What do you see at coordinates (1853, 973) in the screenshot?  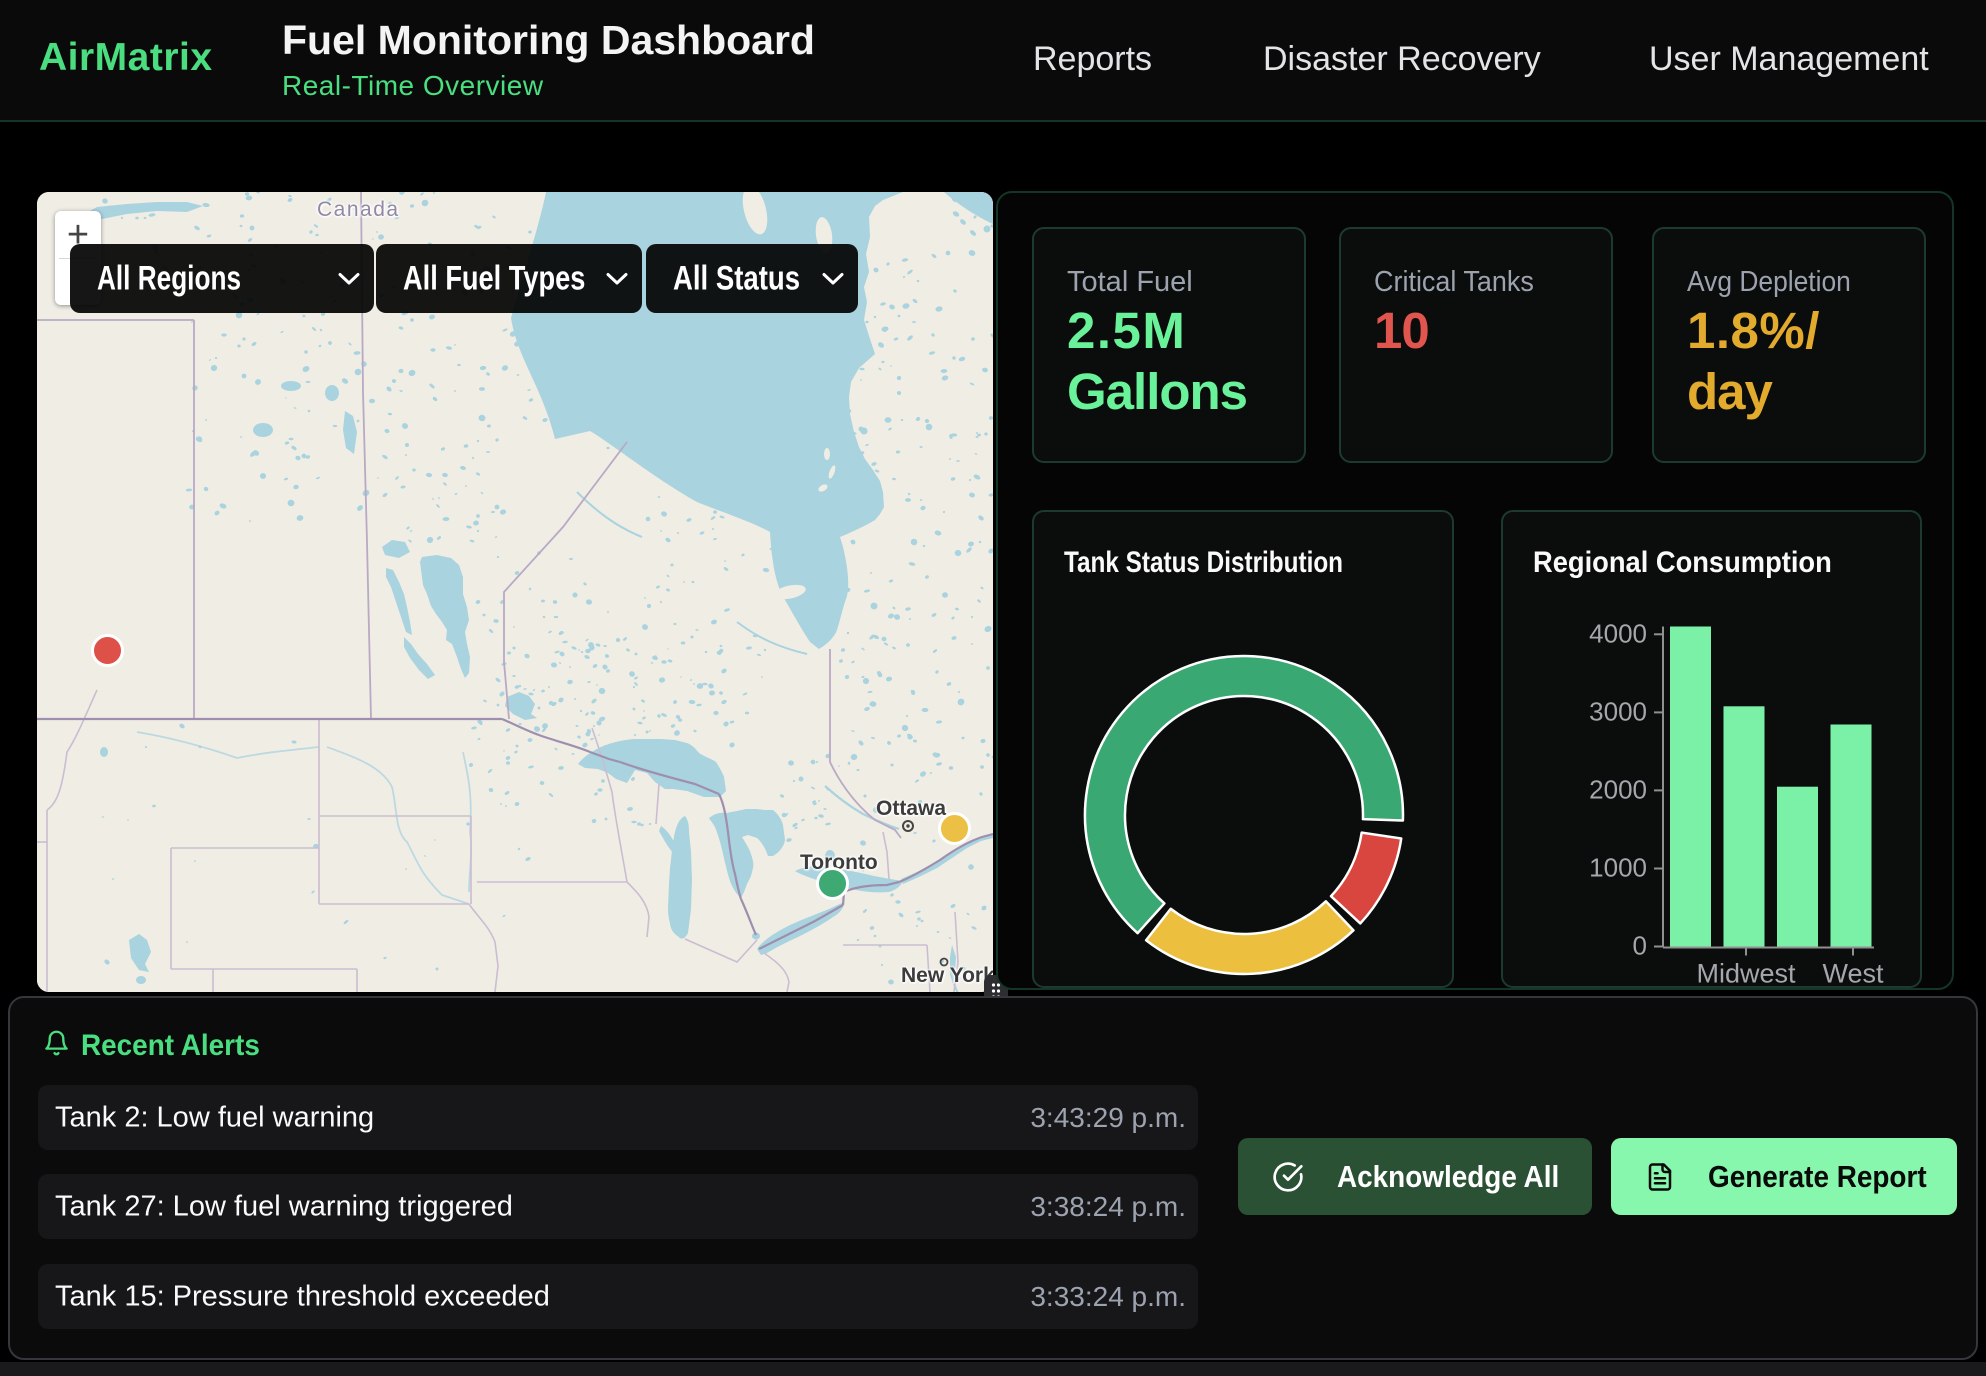 I see `svg-text: West` at bounding box center [1853, 973].